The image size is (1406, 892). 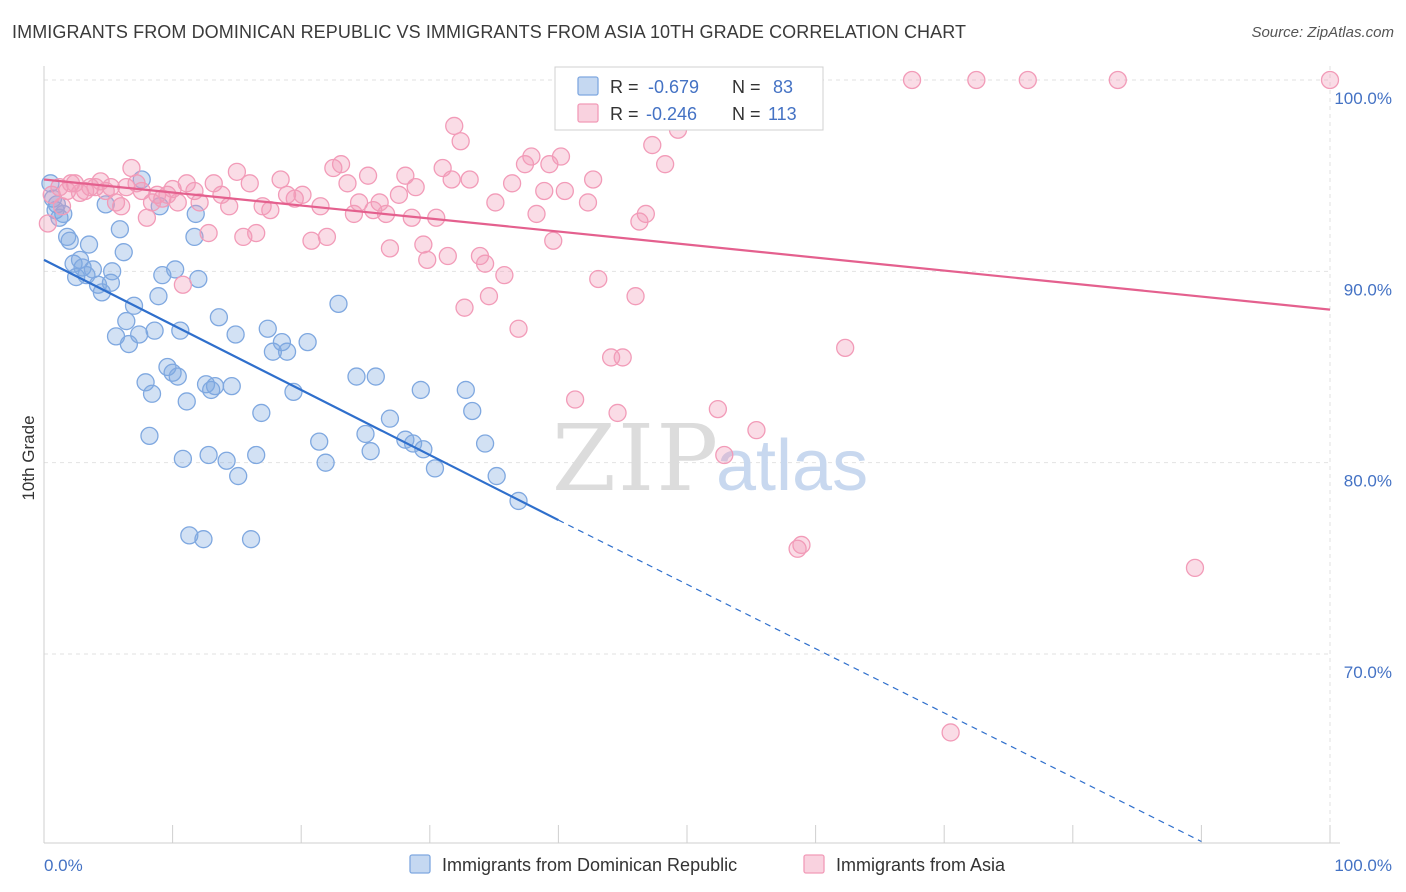 I want to click on y-tick-label-1: 80.0%, so click(x=1368, y=481).